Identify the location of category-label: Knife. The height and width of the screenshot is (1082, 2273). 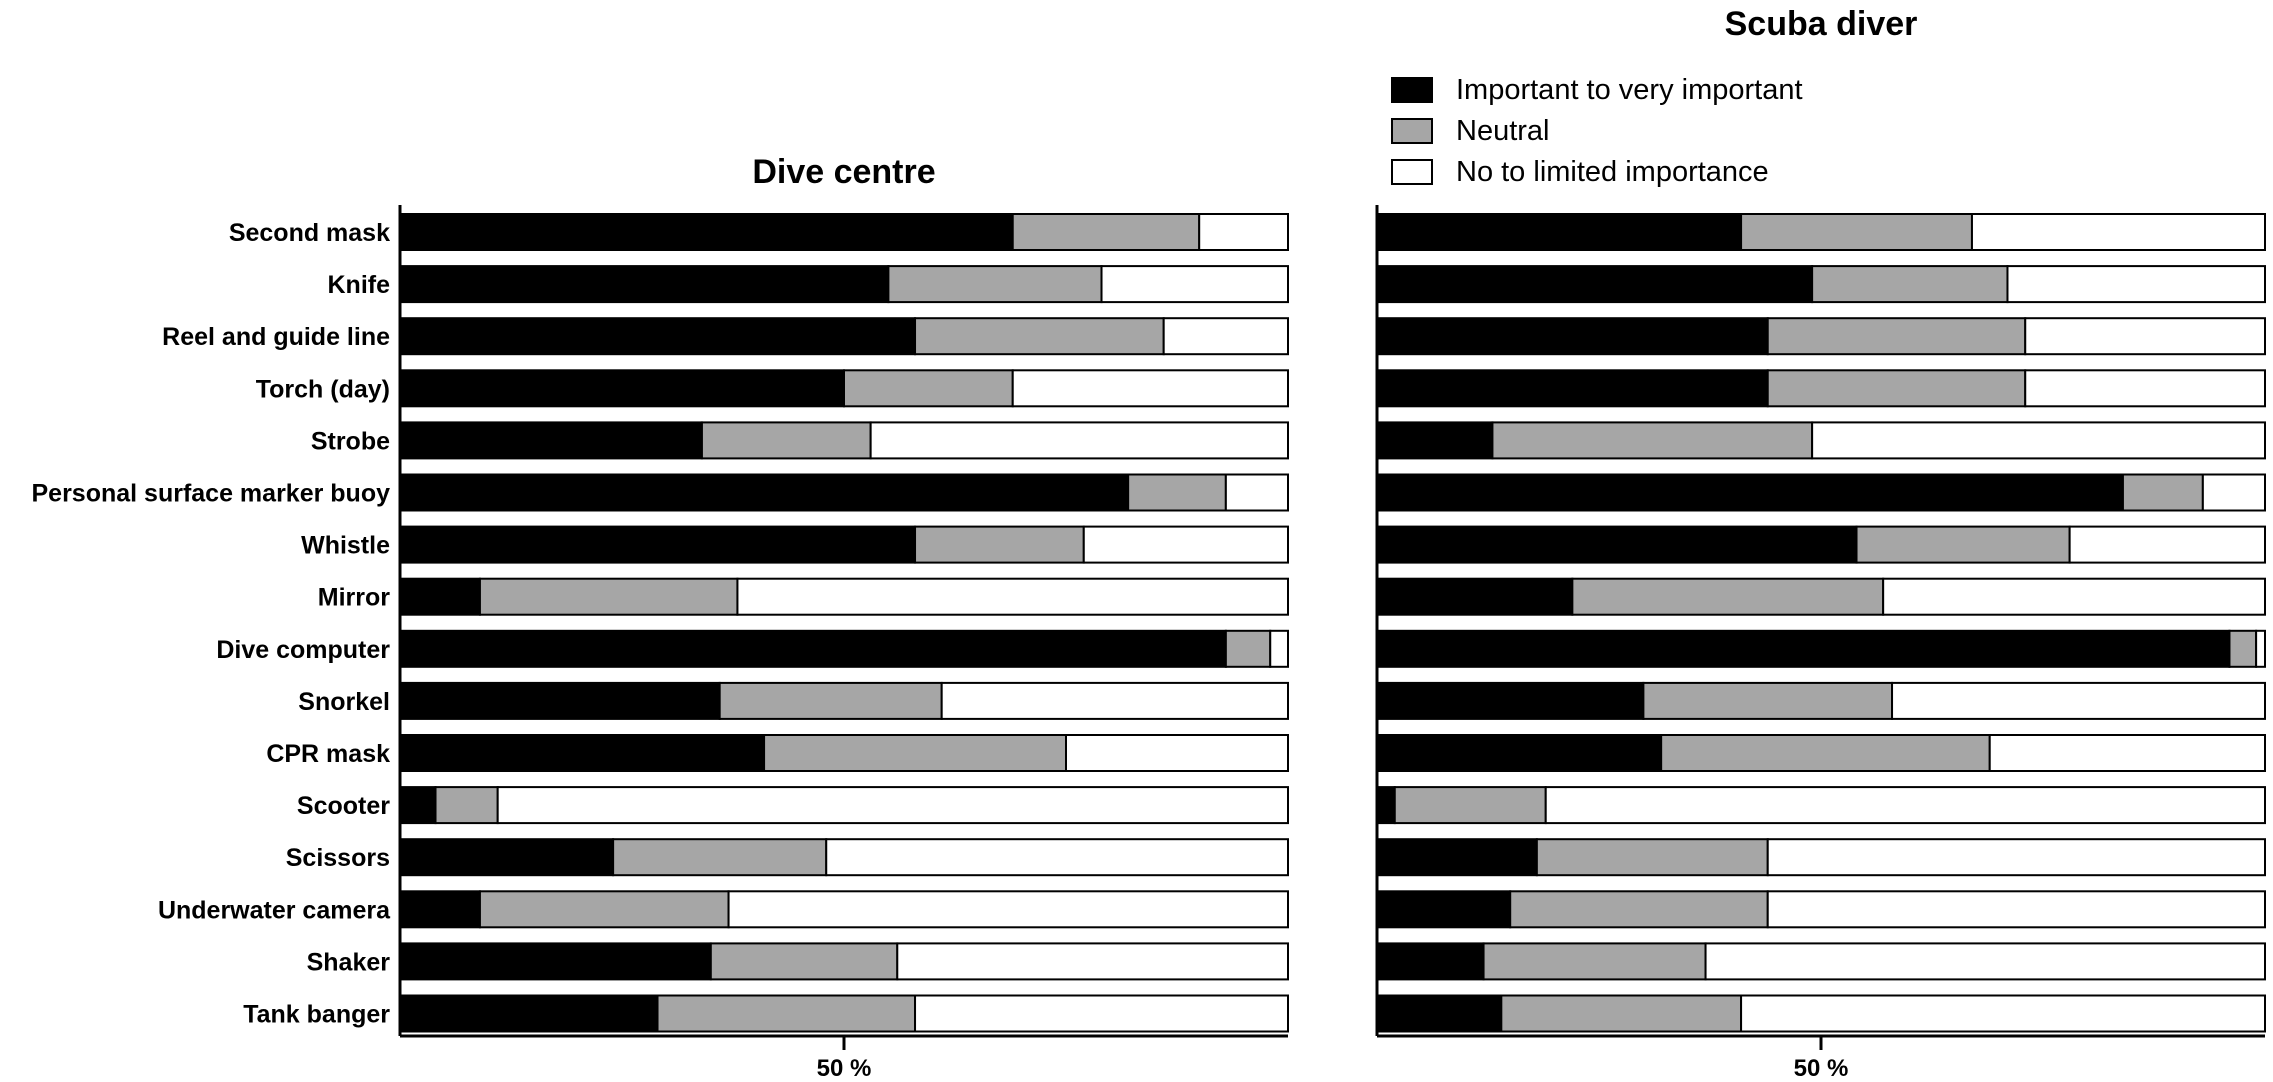
(359, 285).